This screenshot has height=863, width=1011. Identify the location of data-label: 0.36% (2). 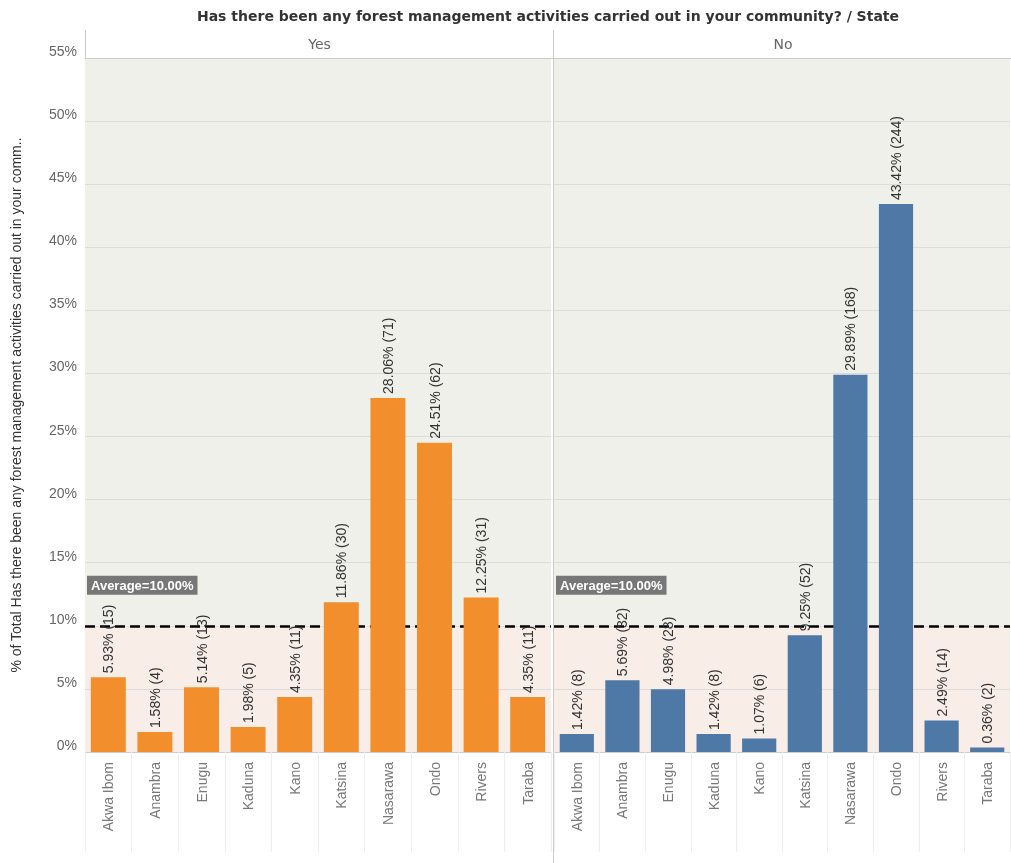
(987, 713).